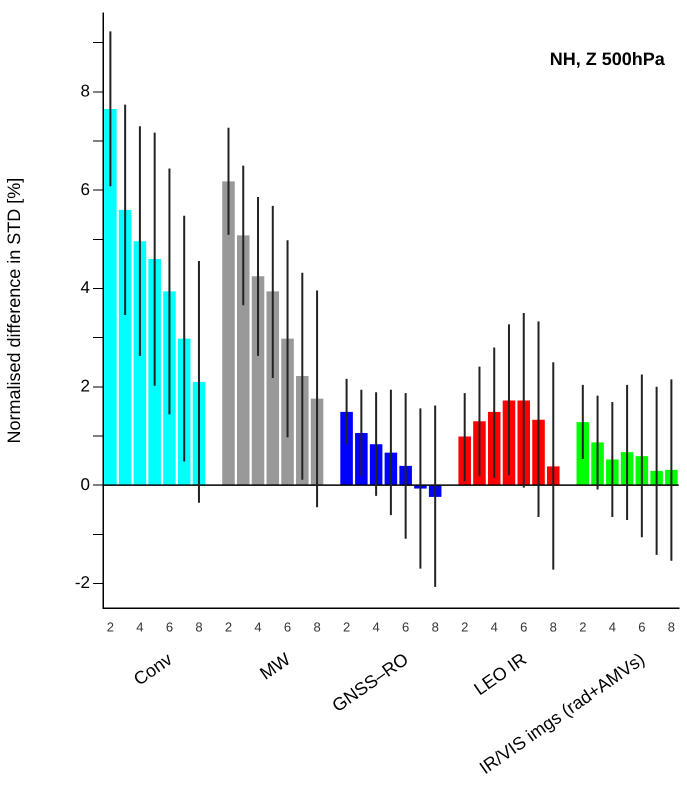 The height and width of the screenshot is (808, 687). I want to click on y-tick-label: 6, so click(85, 189).